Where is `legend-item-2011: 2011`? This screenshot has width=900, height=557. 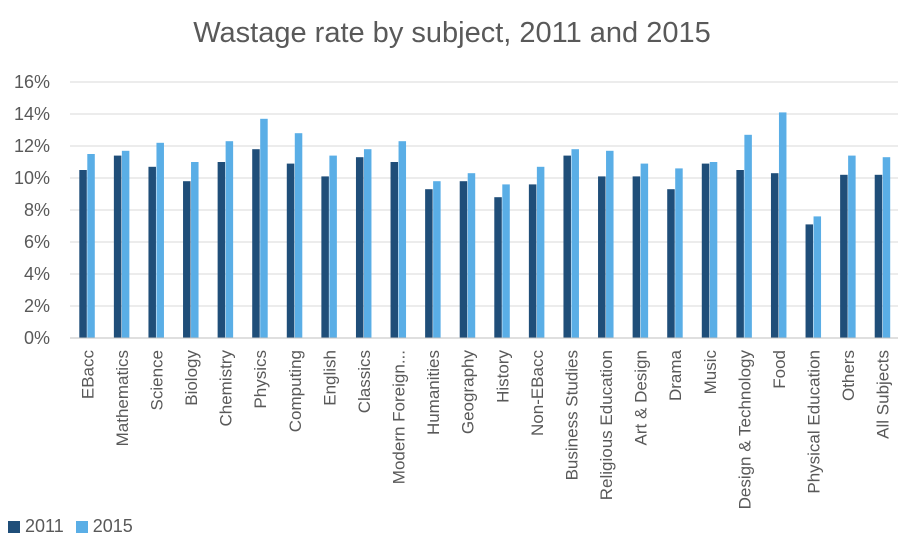
legend-item-2011: 2011 is located at coordinates (36, 526).